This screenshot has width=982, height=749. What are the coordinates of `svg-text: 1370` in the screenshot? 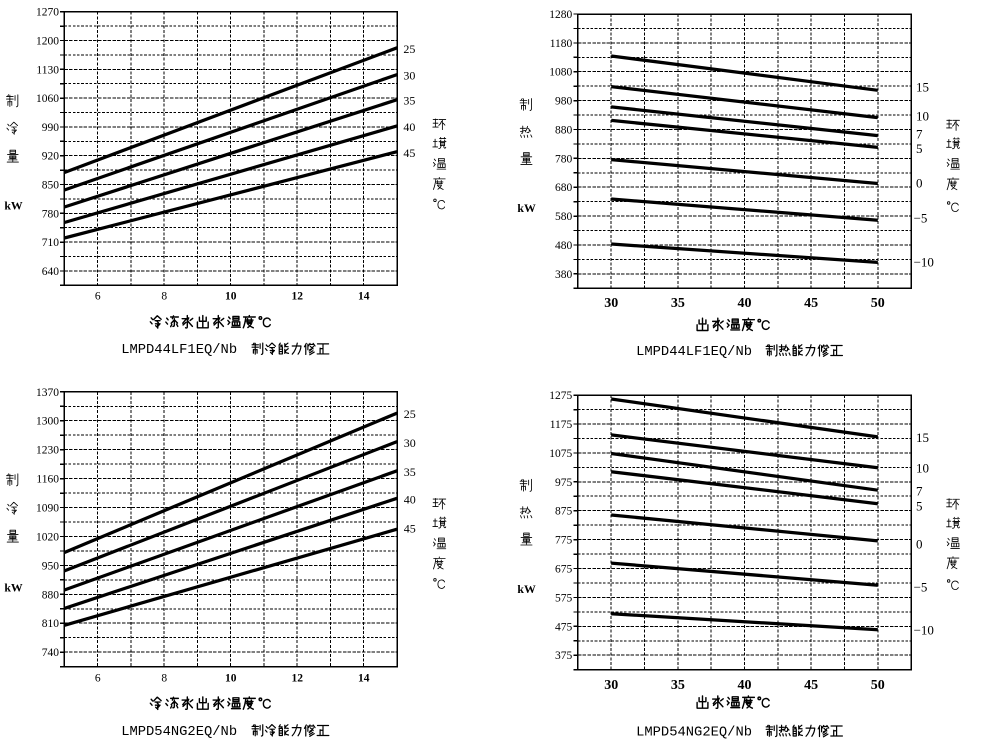 It's located at (47, 393).